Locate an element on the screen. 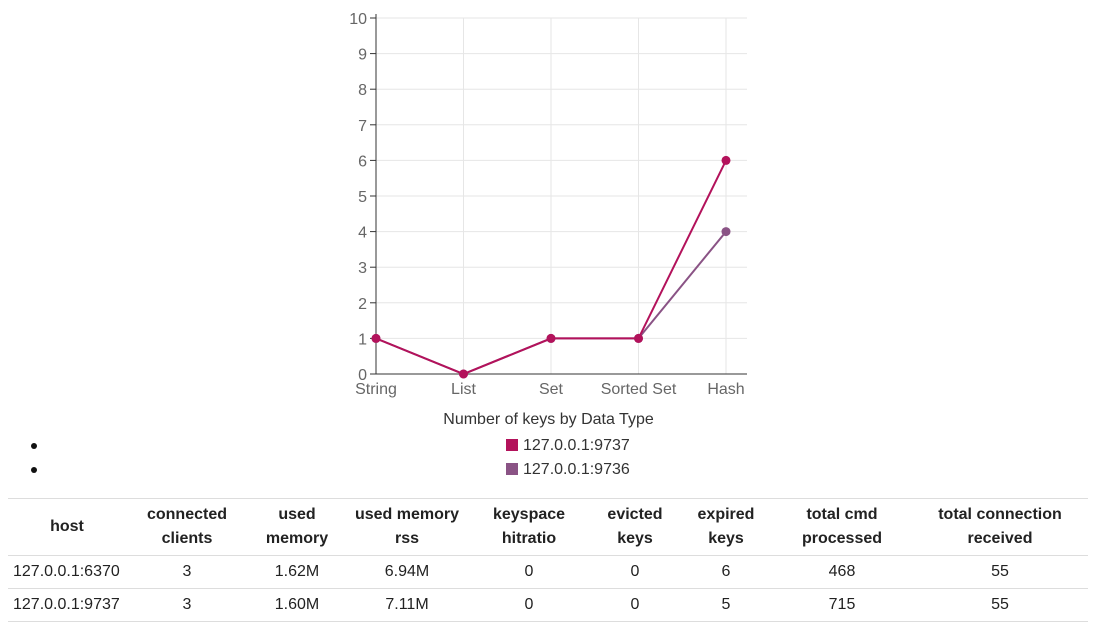 This screenshot has height=631, width=1097. y-tick-label: 6 is located at coordinates (362, 161).